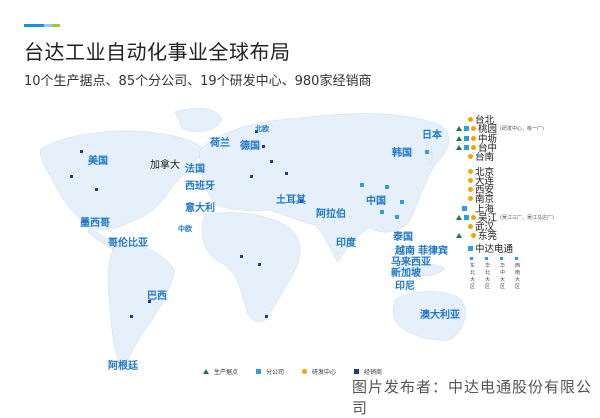 The image size is (600, 418). What do you see at coordinates (432, 135) in the screenshot?
I see `country-label: 日本` at bounding box center [432, 135].